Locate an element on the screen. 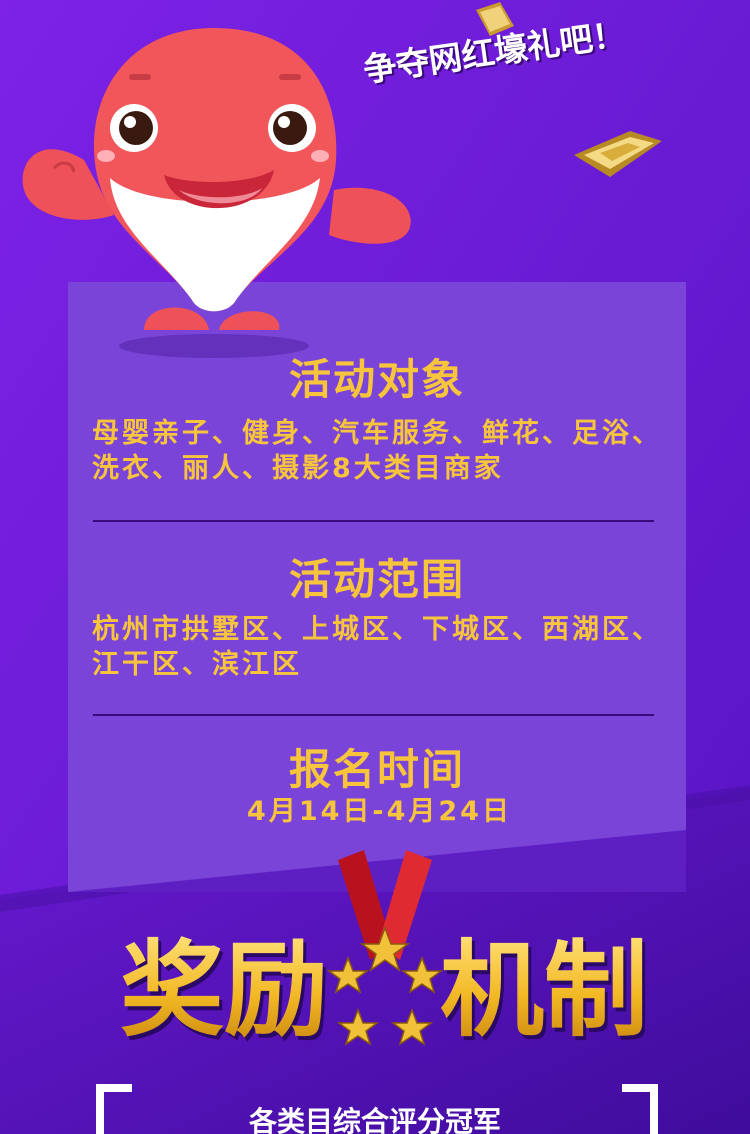  target-title: 活动对象 is located at coordinates (376, 379).